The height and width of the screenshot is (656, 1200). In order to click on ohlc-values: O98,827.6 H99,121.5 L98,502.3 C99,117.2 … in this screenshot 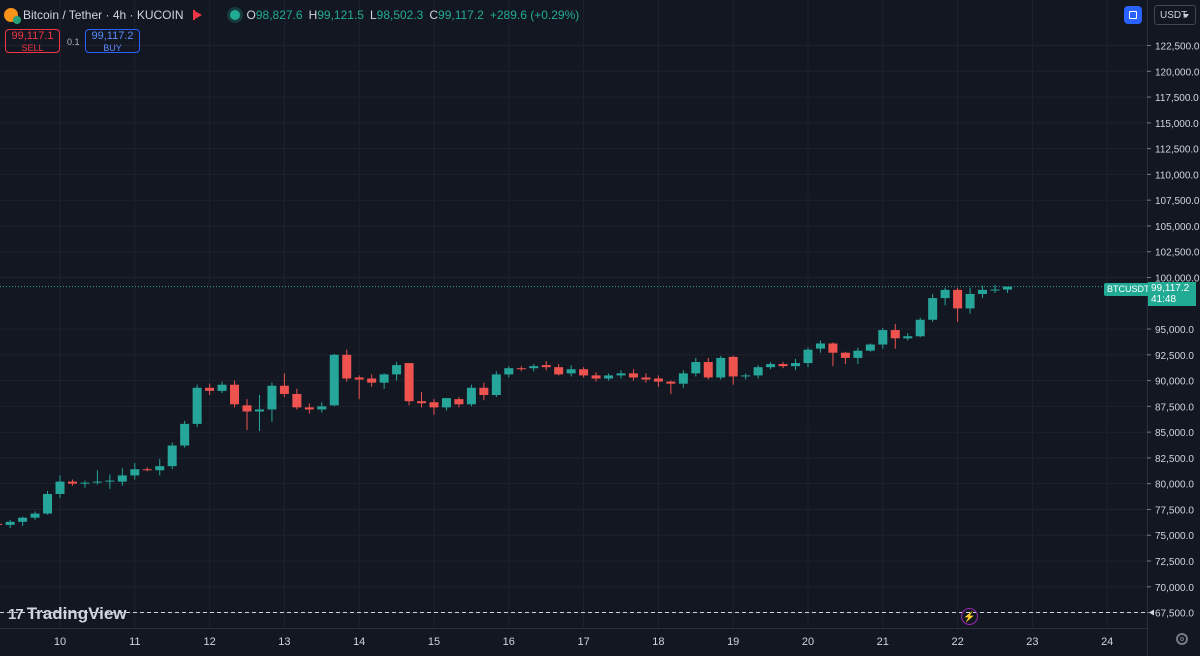, I will do `click(413, 15)`.